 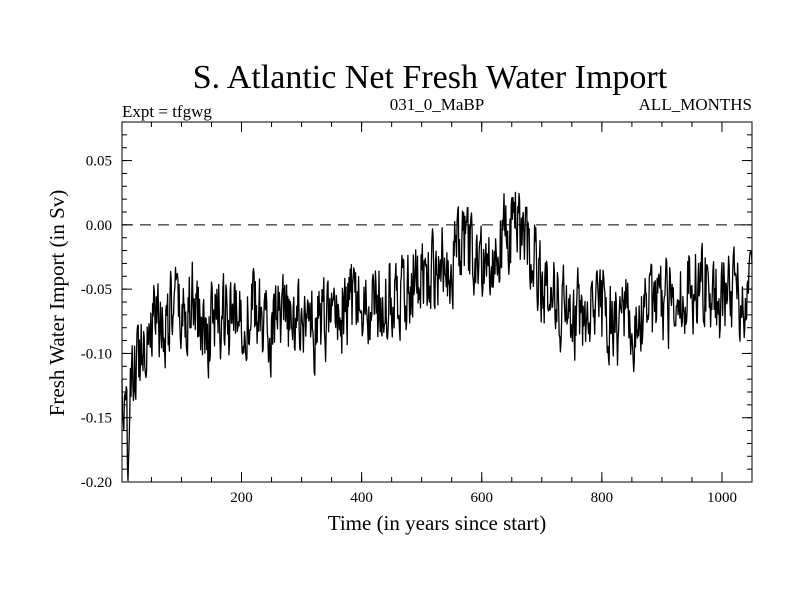 What do you see at coordinates (430, 77) in the screenshot?
I see `chart-title: S. Atlantic Net Fresh Water Import` at bounding box center [430, 77].